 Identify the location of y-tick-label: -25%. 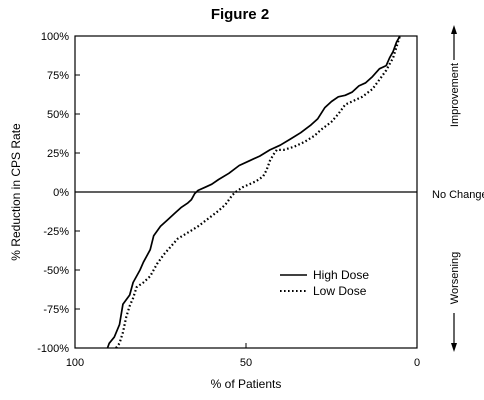
(56, 232).